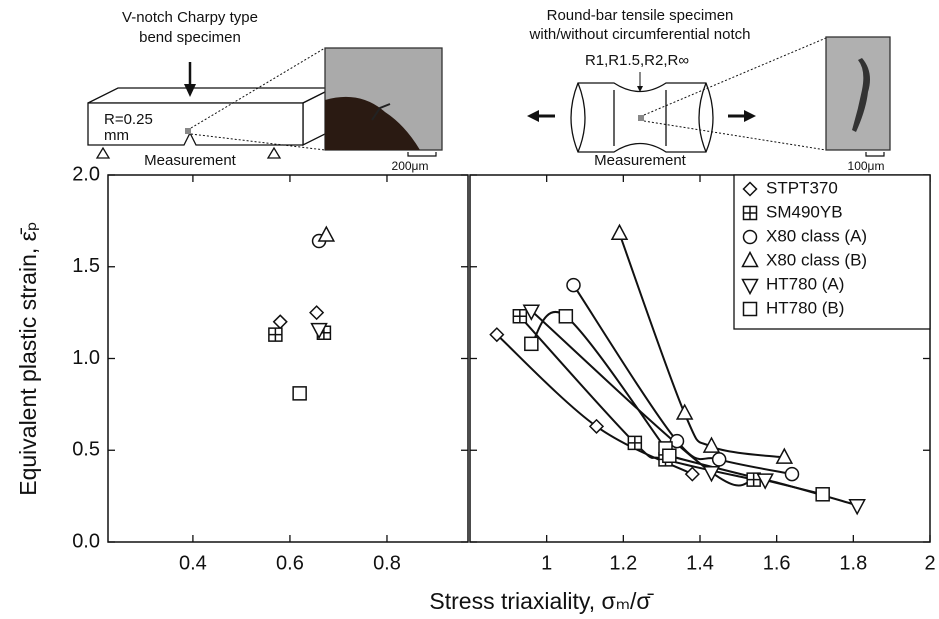 This screenshot has height=619, width=939. What do you see at coordinates (28, 358) in the screenshot?
I see `y-axis-label: Equivalent plastic strain, ε̄ₚ` at bounding box center [28, 358].